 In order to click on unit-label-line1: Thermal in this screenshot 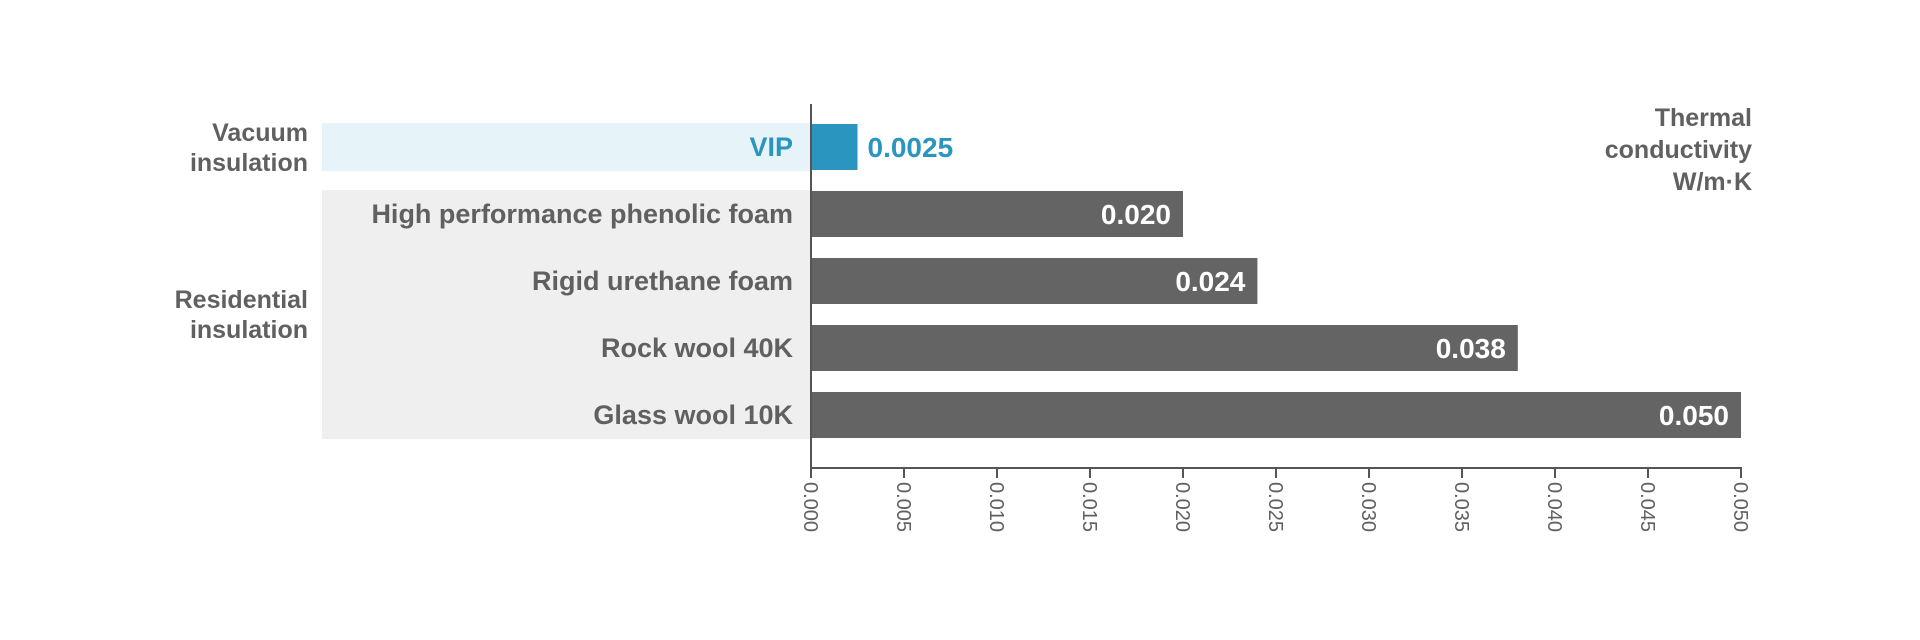, I will do `click(1703, 118)`.